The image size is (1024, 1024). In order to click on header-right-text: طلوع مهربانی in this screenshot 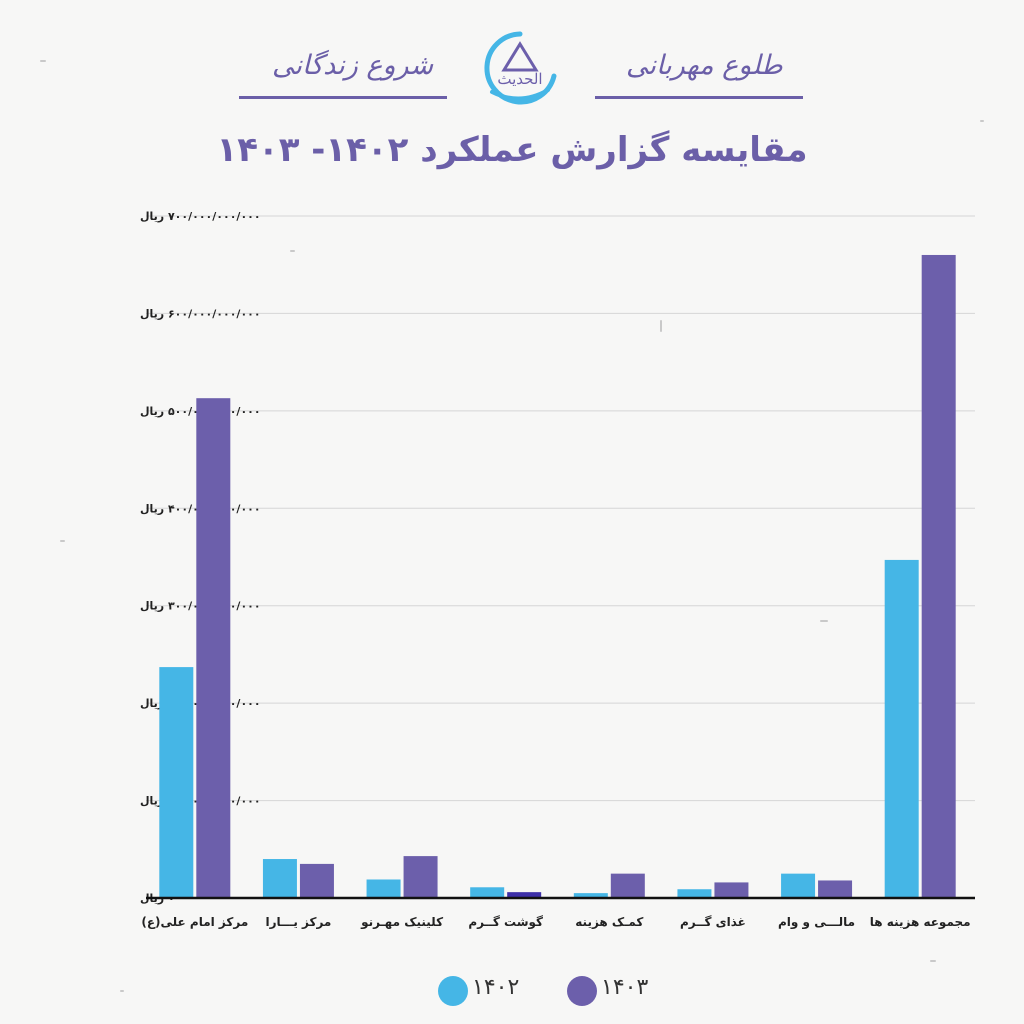, I will do `click(704, 65)`.